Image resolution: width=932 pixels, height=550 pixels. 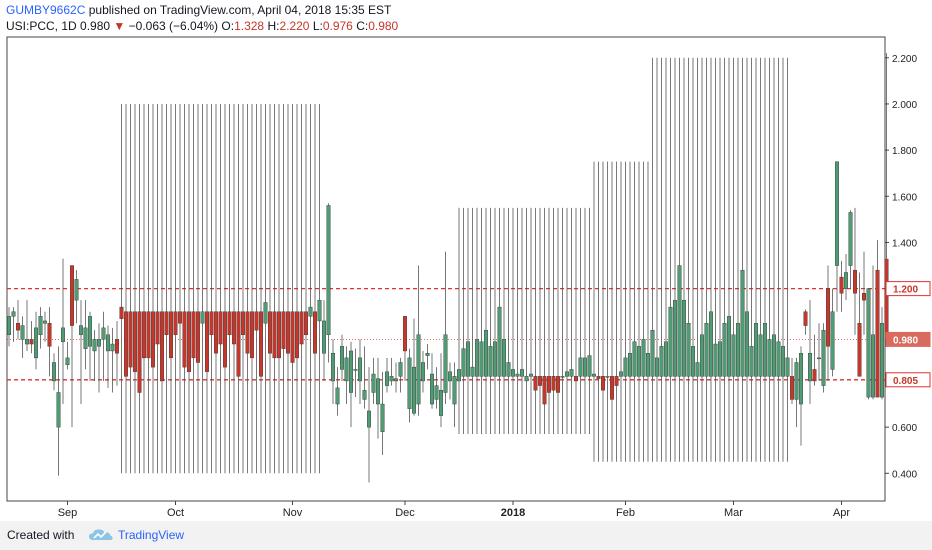 I want to click on x-tick-label: Feb, so click(x=625, y=513).